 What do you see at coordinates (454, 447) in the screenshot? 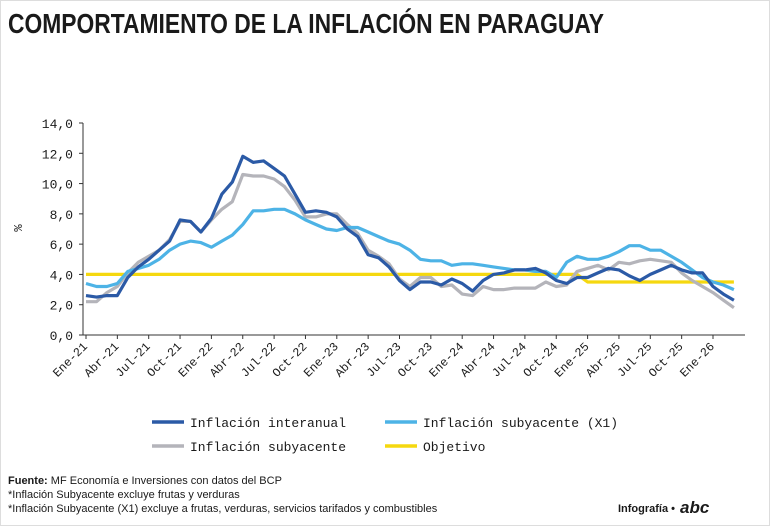
I see `legend-label: Objetivo` at bounding box center [454, 447].